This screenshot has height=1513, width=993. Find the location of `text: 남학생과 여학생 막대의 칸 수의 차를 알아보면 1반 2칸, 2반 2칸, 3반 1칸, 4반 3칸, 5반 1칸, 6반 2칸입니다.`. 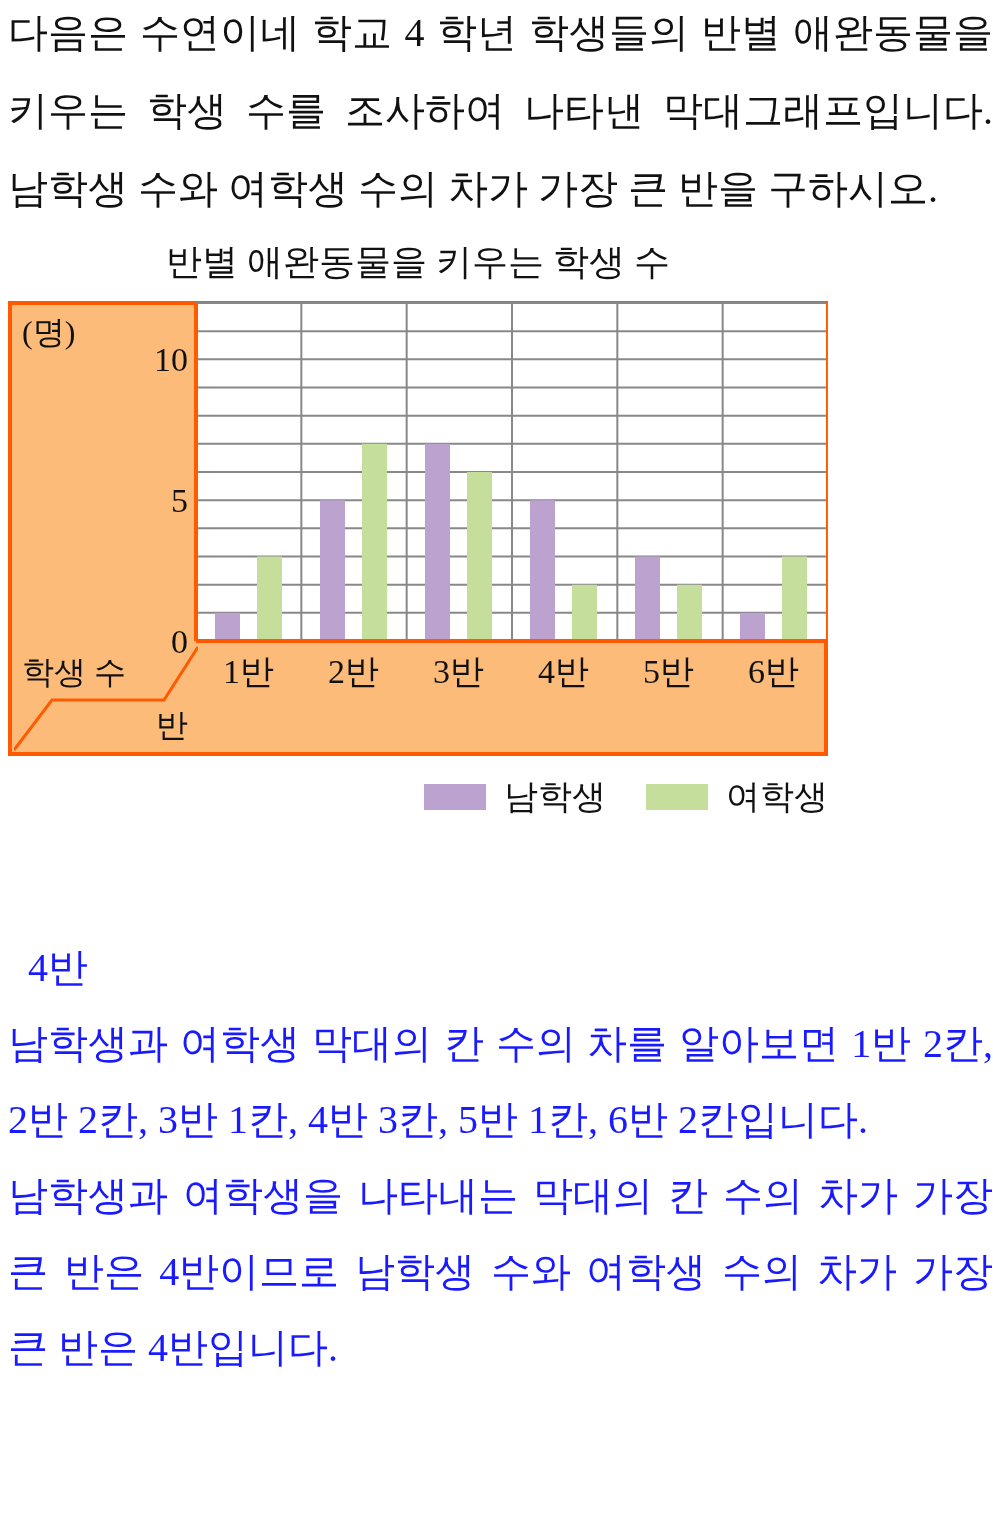

text: 남학생과 여학생 막대의 칸 수의 차를 알아보면 1반 2칸, 2반 2칸, 3반 1칸, 4반 3칸, 5반 1칸, 6반 2칸입니다. is located at coordinates (500, 1082).